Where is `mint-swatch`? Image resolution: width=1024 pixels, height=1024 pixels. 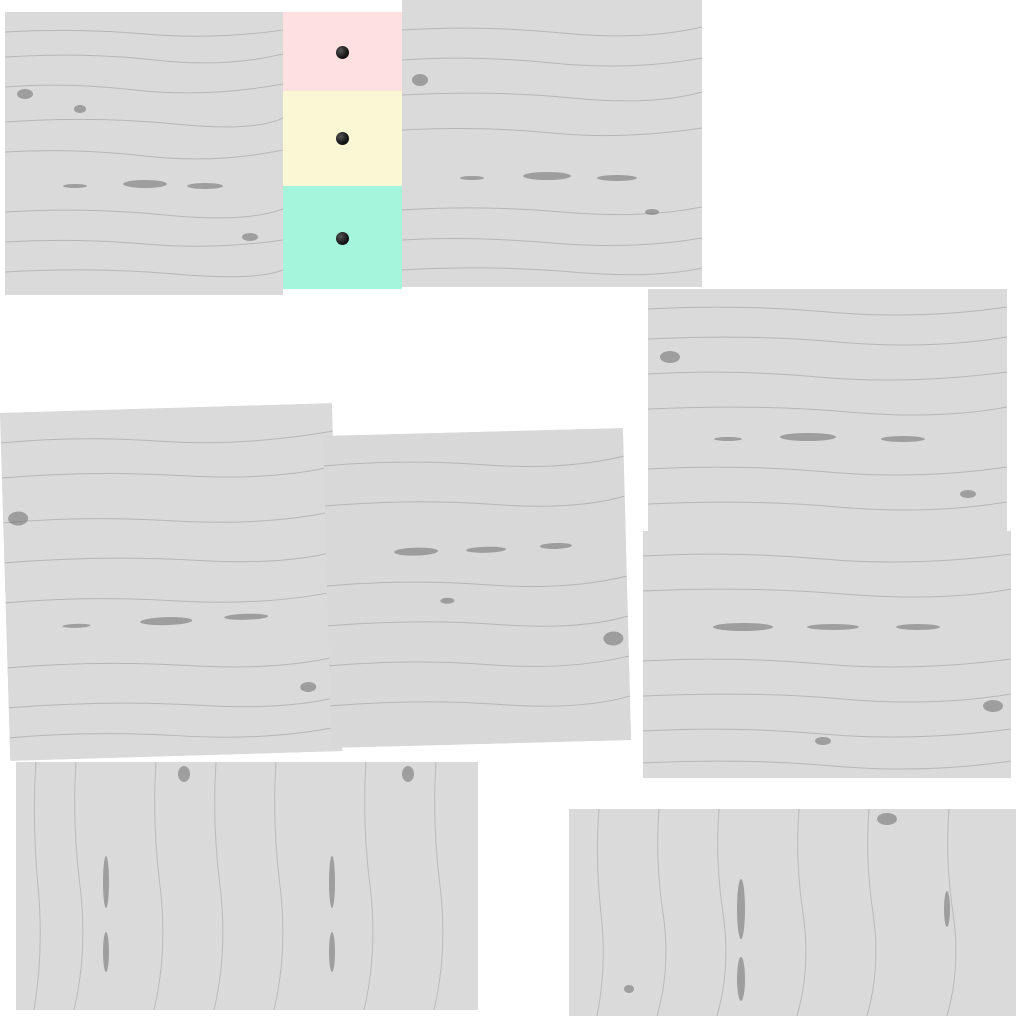 mint-swatch is located at coordinates (342, 237).